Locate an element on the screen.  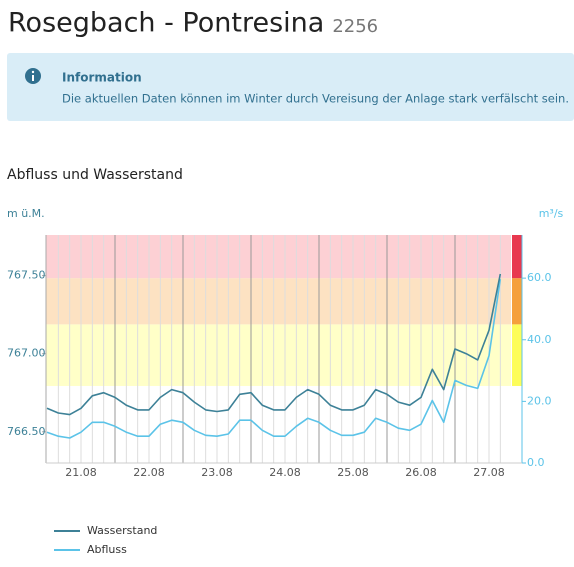
x-tick-label: 21.08 is located at coordinates (81, 472).